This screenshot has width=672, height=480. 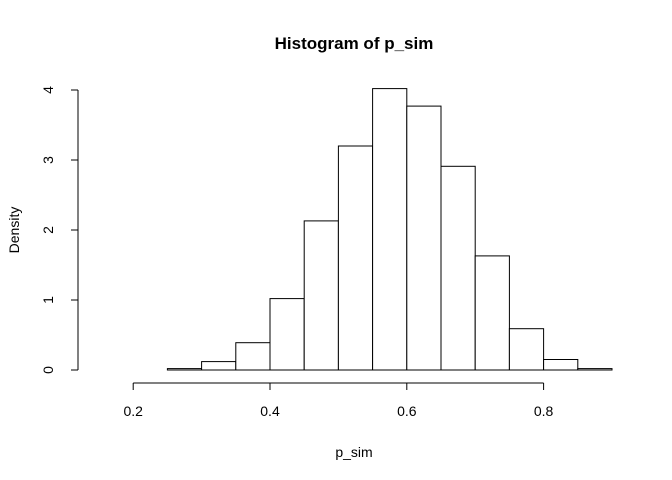 What do you see at coordinates (59, 230) in the screenshot?
I see `y-axis: 0 1 2 3 4` at bounding box center [59, 230].